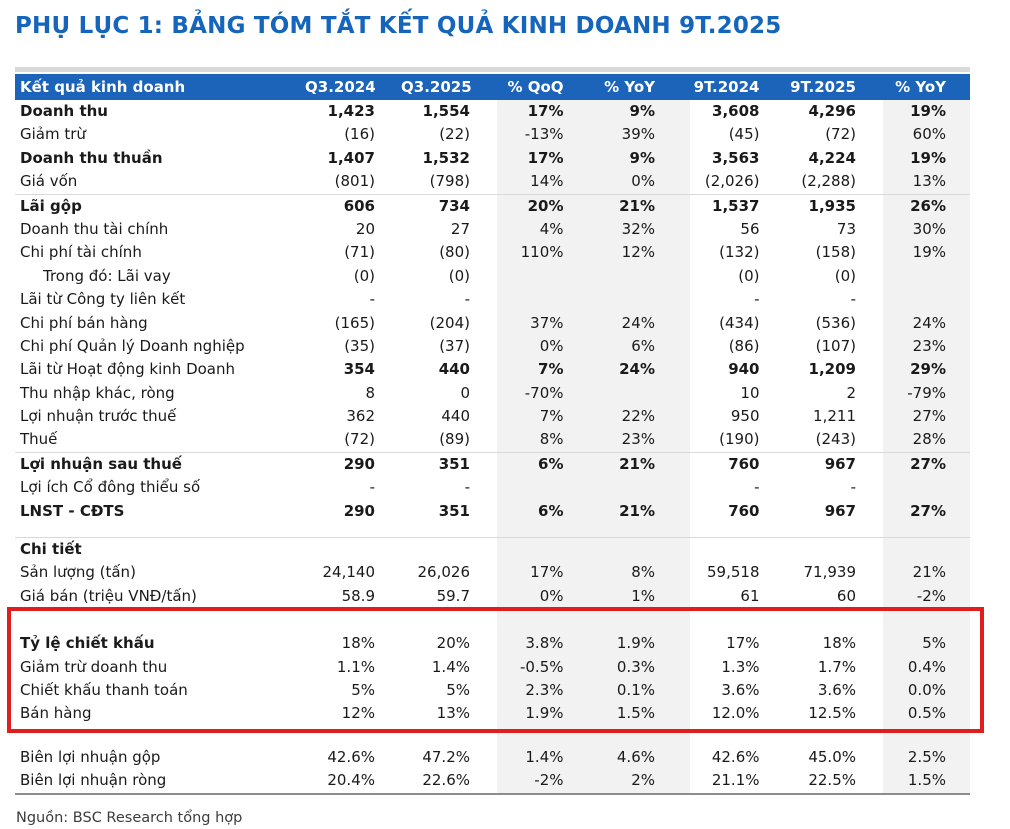 This screenshot has height=829, width=1010. I want to click on value-cell: 1.9%, so click(544, 713).